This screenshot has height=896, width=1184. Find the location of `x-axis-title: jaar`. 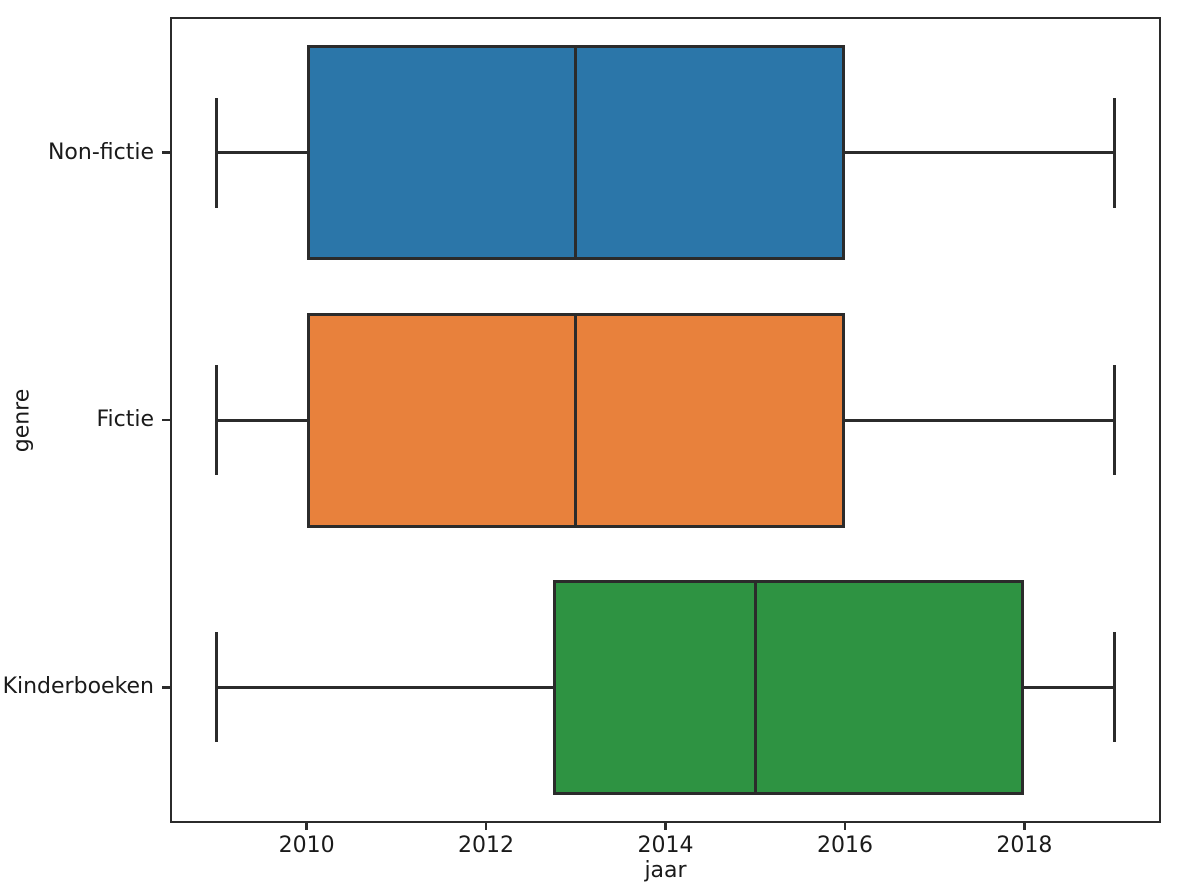

x-axis-title: jaar is located at coordinates (665, 870).